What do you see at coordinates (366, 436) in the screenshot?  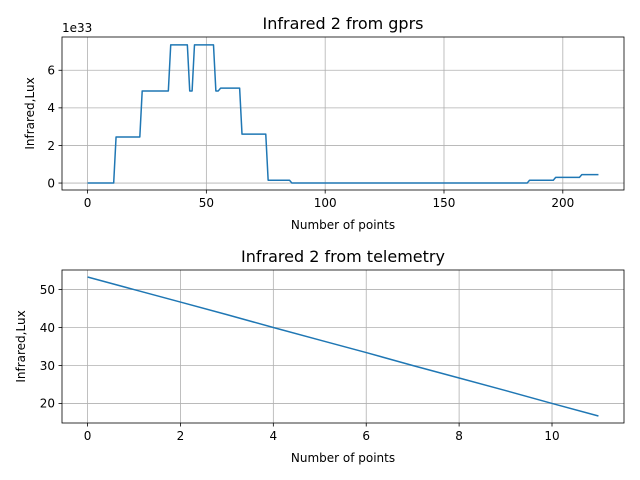 I see `x-tick-label: 6` at bounding box center [366, 436].